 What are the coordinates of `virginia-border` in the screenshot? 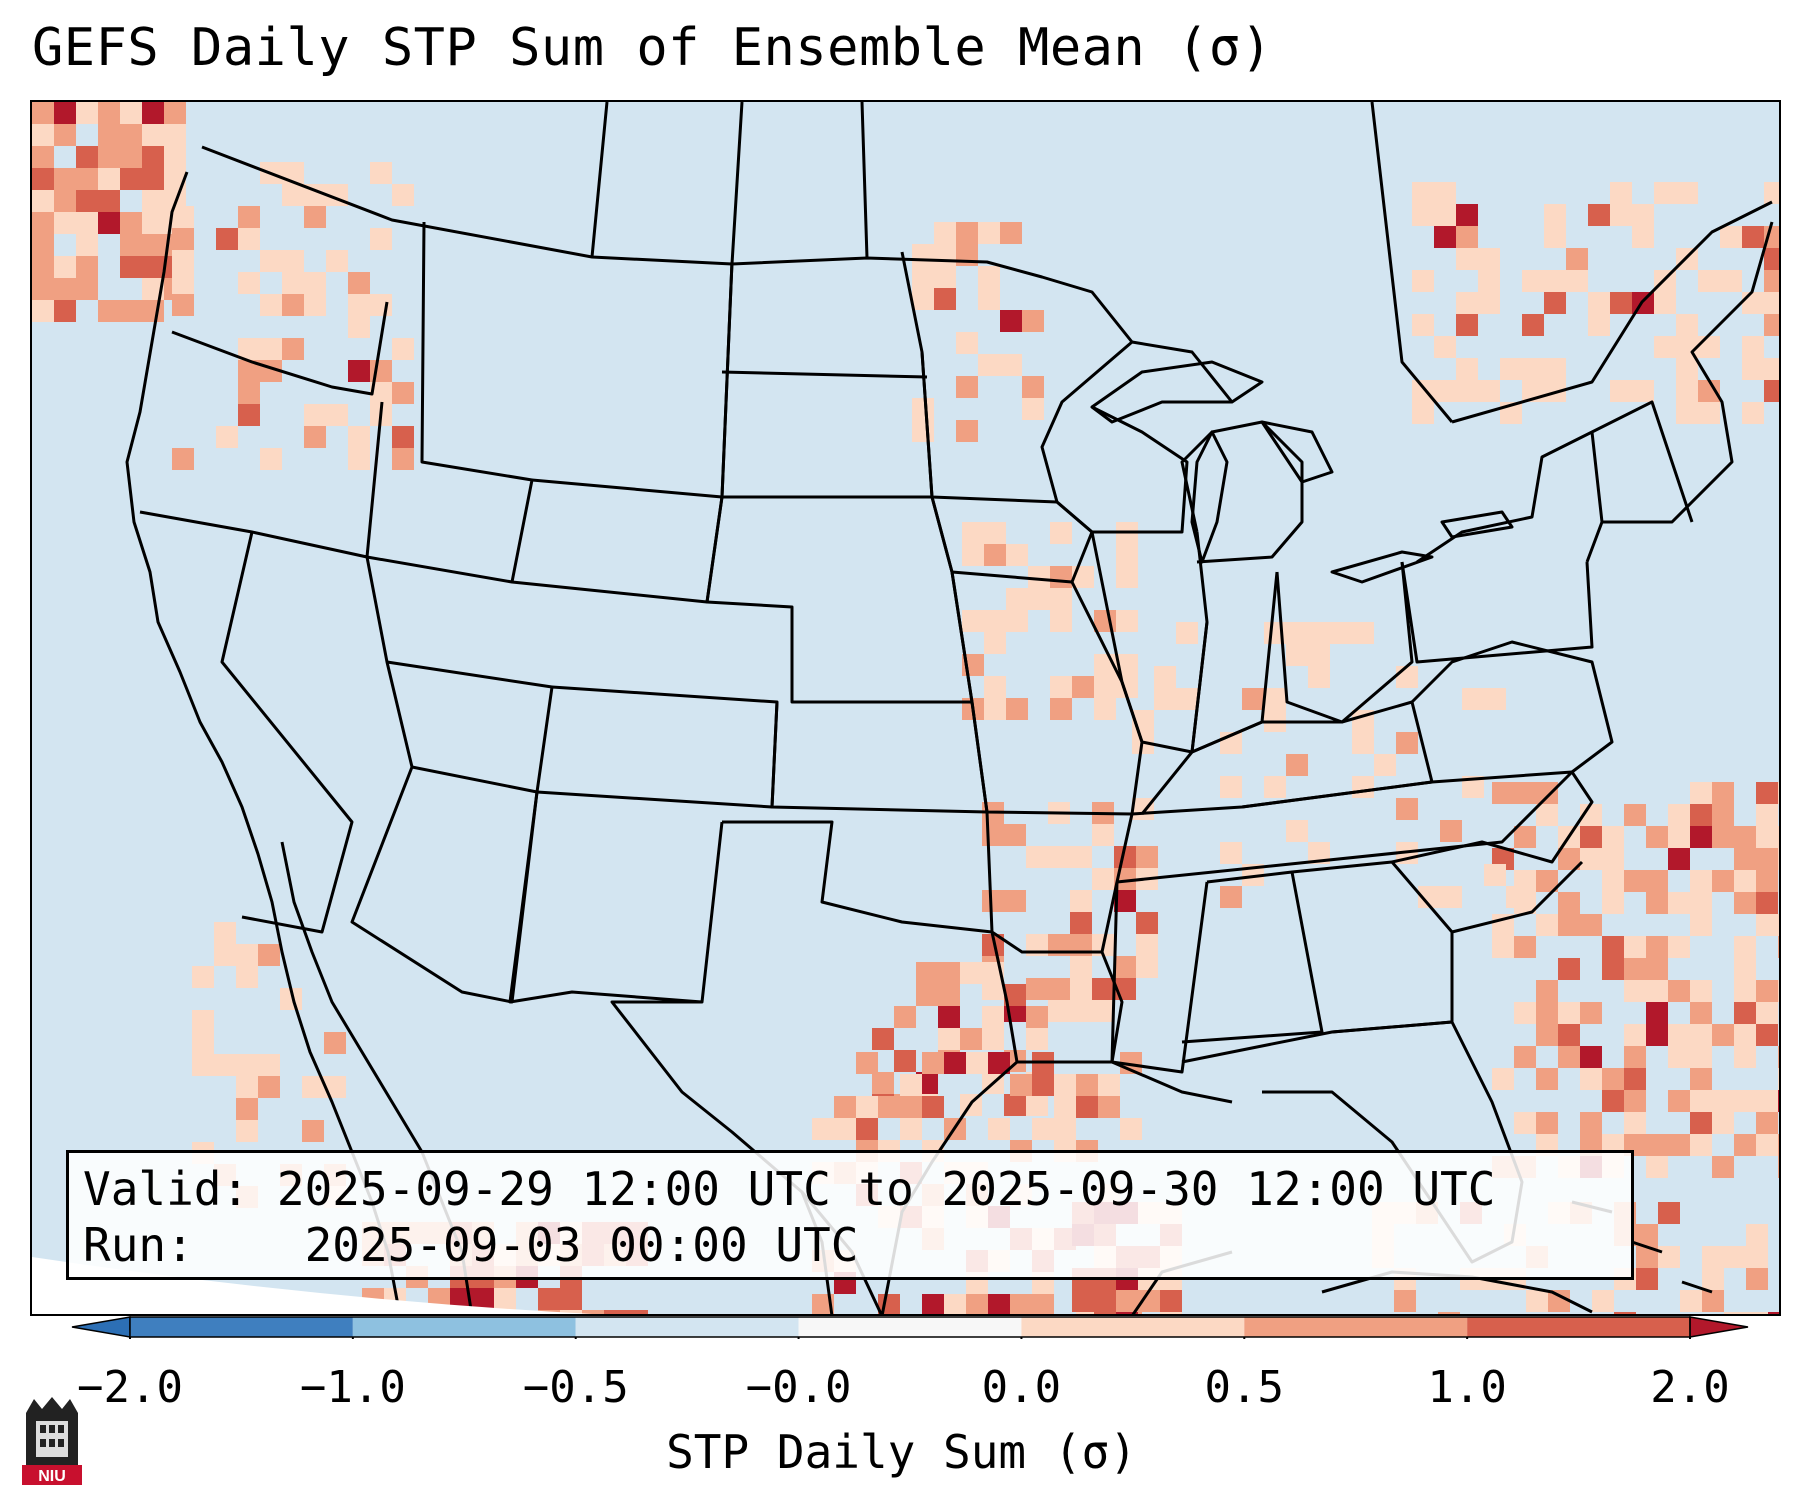 It's located at (1512, 707).